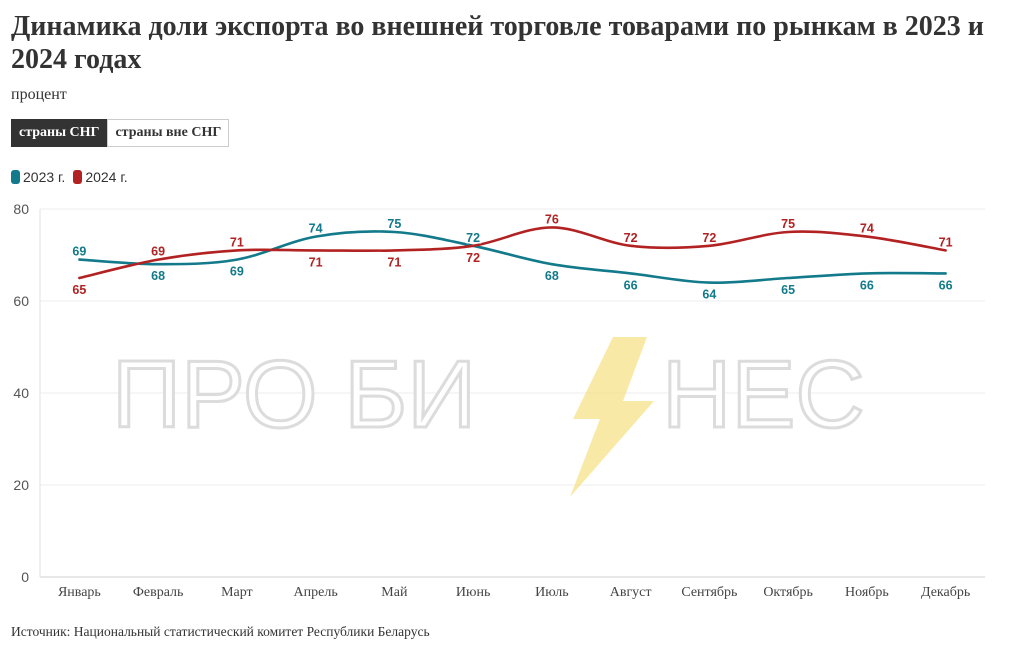  Describe the element at coordinates (788, 224) in the screenshot. I see `data-label-2024: 75` at that location.